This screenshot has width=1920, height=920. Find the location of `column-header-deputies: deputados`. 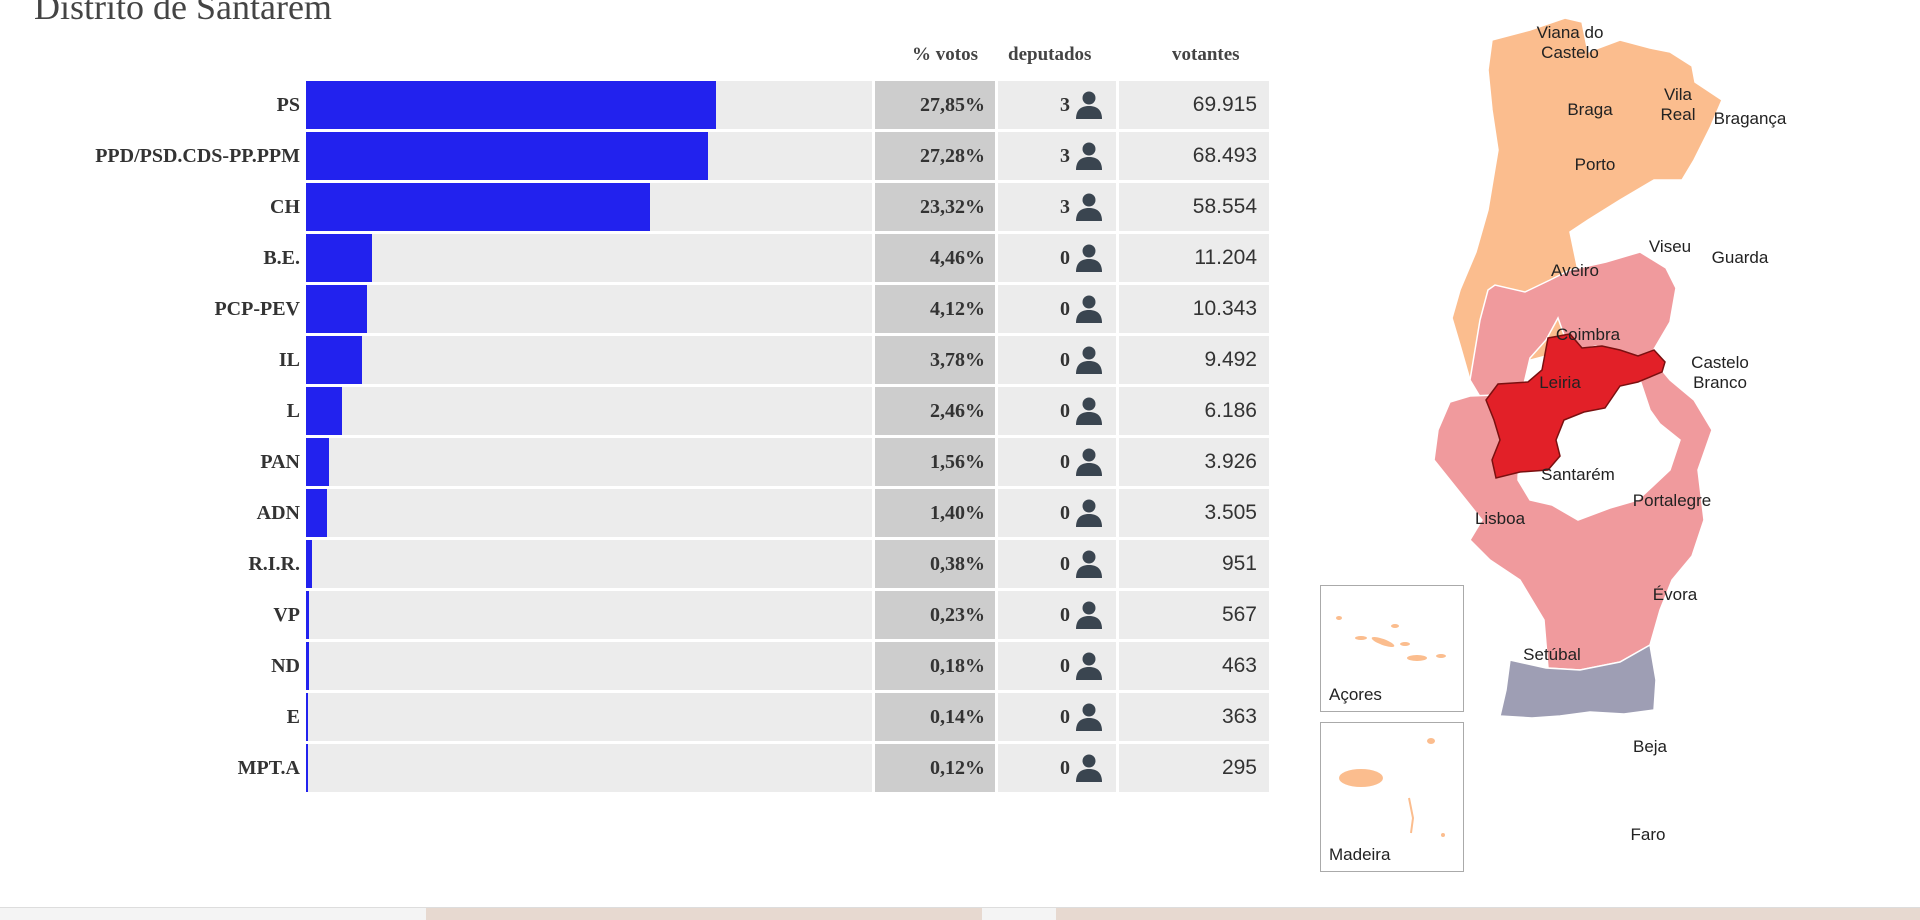

column-header-deputies: deputados is located at coordinates (1050, 54).